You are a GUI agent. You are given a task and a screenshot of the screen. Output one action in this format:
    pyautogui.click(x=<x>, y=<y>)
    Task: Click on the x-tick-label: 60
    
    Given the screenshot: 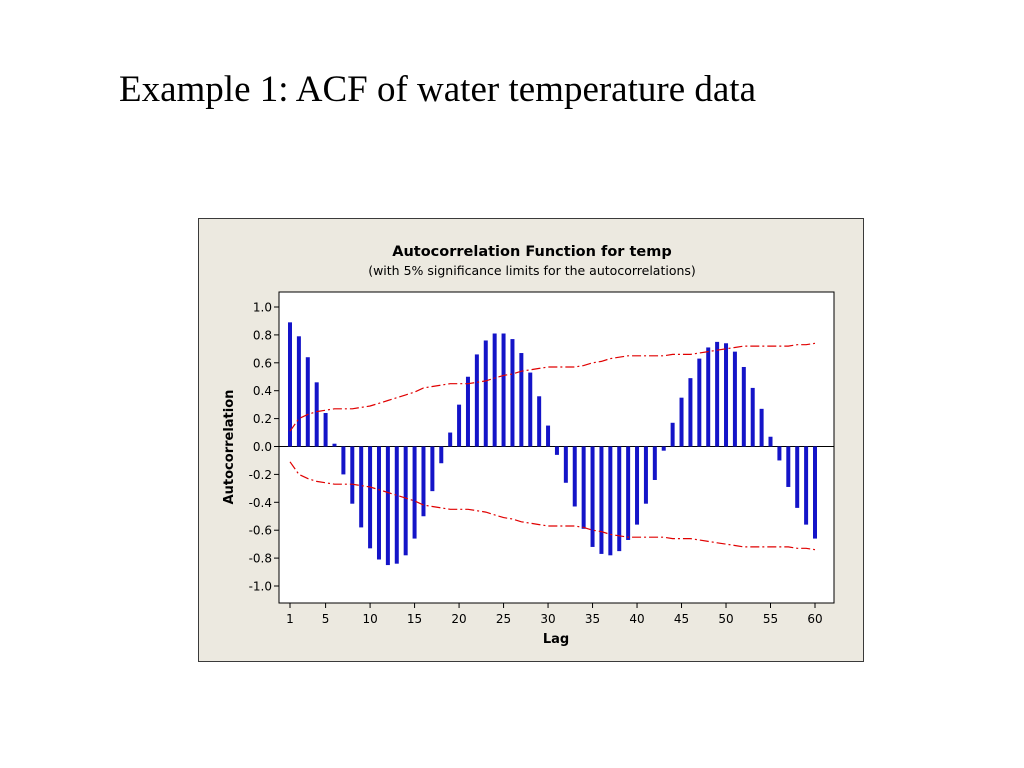 What is the action you would take?
    pyautogui.click(x=814, y=619)
    